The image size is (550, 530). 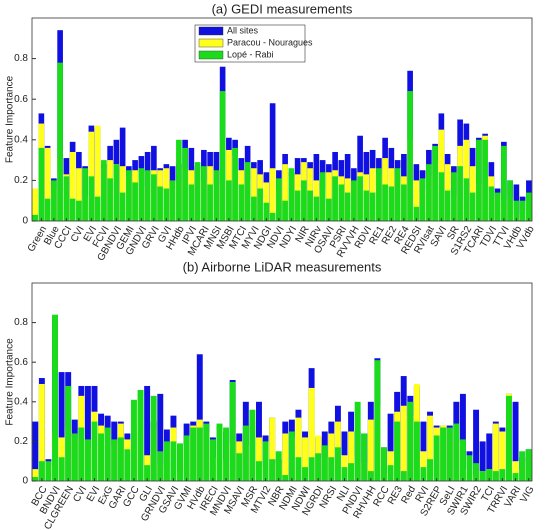 I want to click on y-tick-label: 0.4, so click(x=21, y=139).